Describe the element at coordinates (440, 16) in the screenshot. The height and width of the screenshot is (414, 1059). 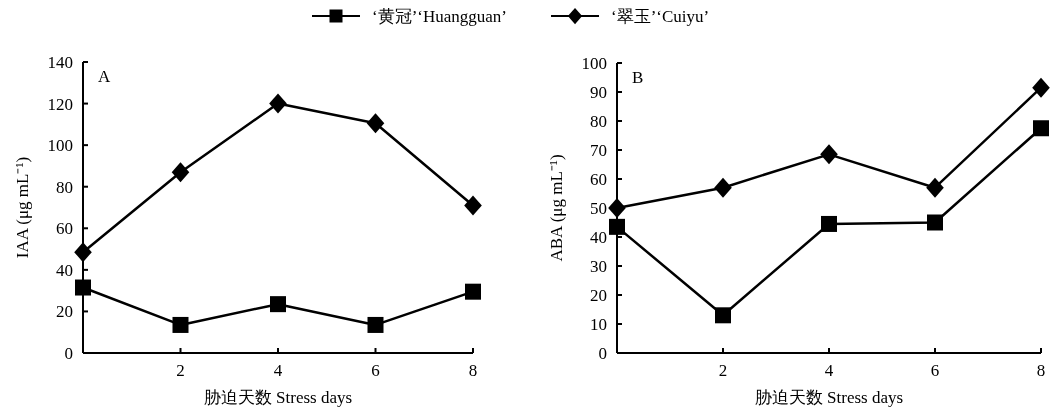
I see `legend-label: ‘黄冠’‘Huangguan’` at that location.